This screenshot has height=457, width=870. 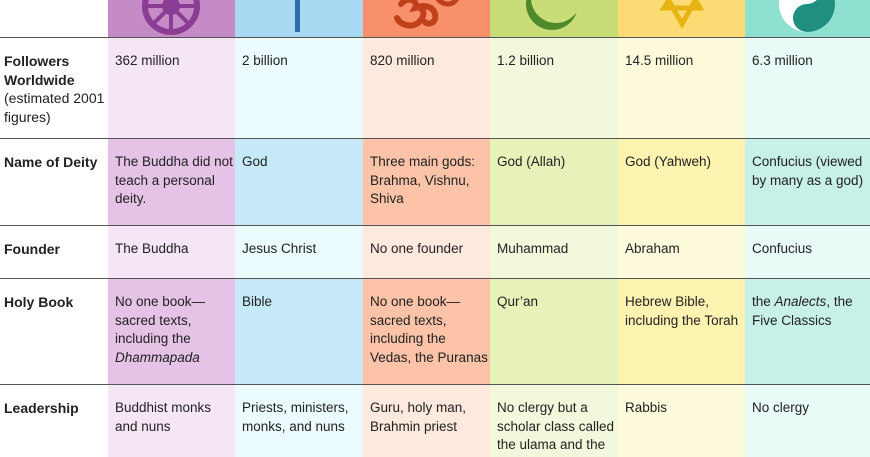 I want to click on table-cell: the Analects, the Five Classics, so click(x=807, y=331).